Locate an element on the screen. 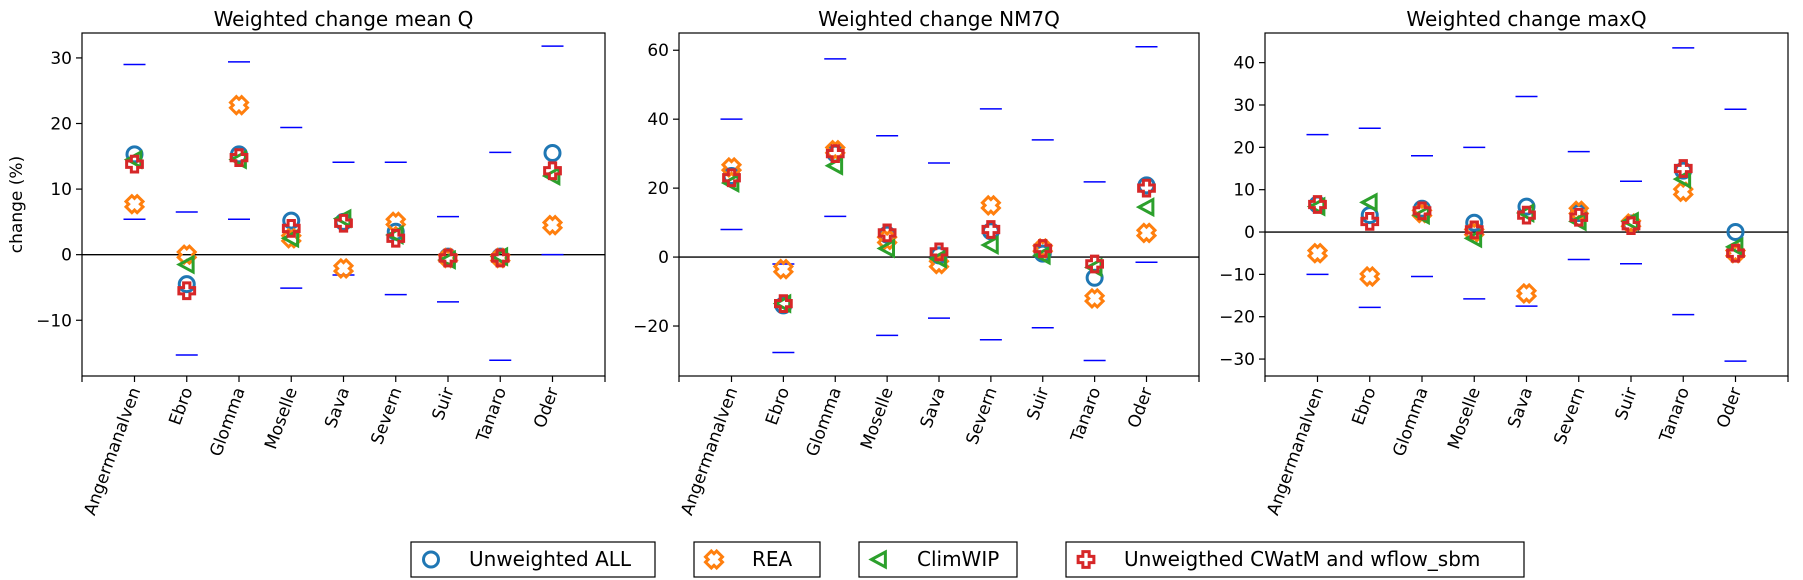 The height and width of the screenshot is (580, 1803). legend-item-cwatm-wflow: Unweigthed CWatM and wflow_sbm is located at coordinates (1295, 559).